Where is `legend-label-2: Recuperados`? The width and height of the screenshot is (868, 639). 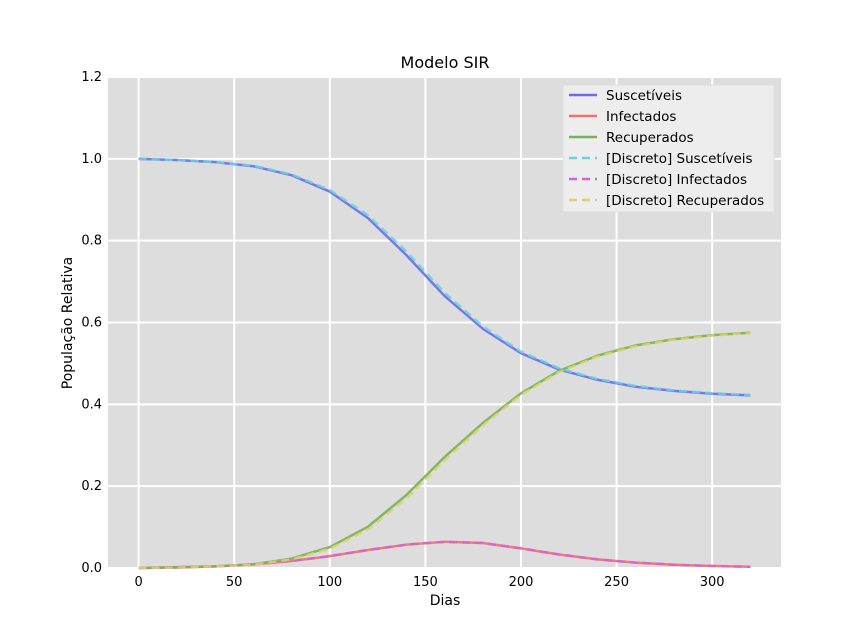
legend-label-2: Recuperados is located at coordinates (650, 138).